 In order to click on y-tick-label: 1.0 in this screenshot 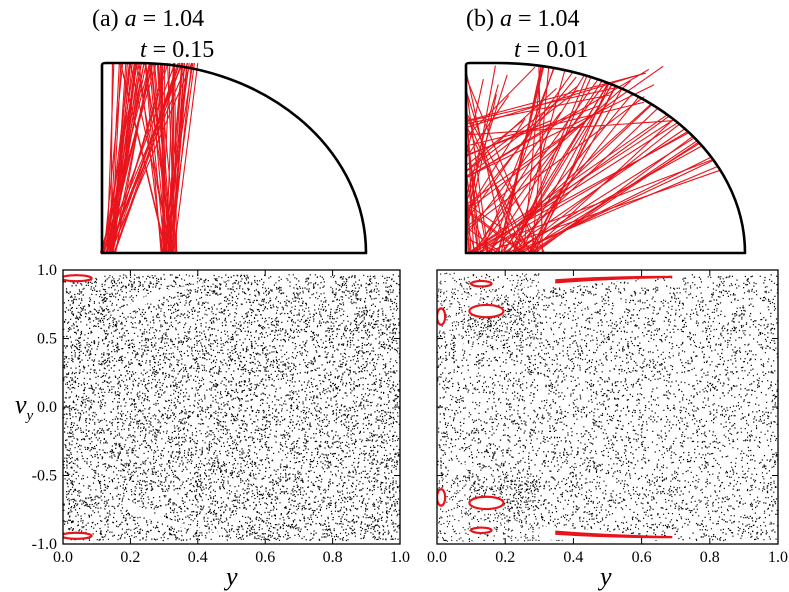, I will do `click(47, 270)`.